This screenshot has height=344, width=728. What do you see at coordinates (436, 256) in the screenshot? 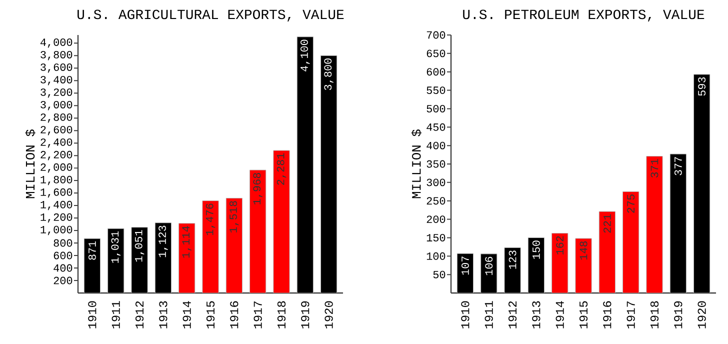
I see `y-tick-label: 100` at bounding box center [436, 256].